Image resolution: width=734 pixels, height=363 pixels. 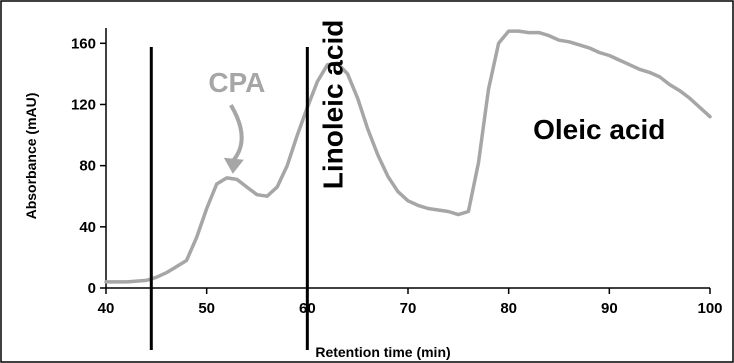 What do you see at coordinates (236, 82) in the screenshot?
I see `annotation-cpa: CPA` at bounding box center [236, 82].